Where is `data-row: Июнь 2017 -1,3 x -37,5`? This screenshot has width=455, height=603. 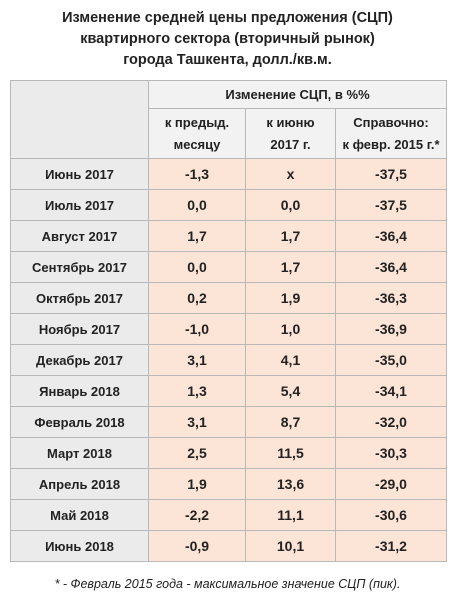
data-row: Июнь 2017 -1,3 x -37,5 is located at coordinates (229, 174).